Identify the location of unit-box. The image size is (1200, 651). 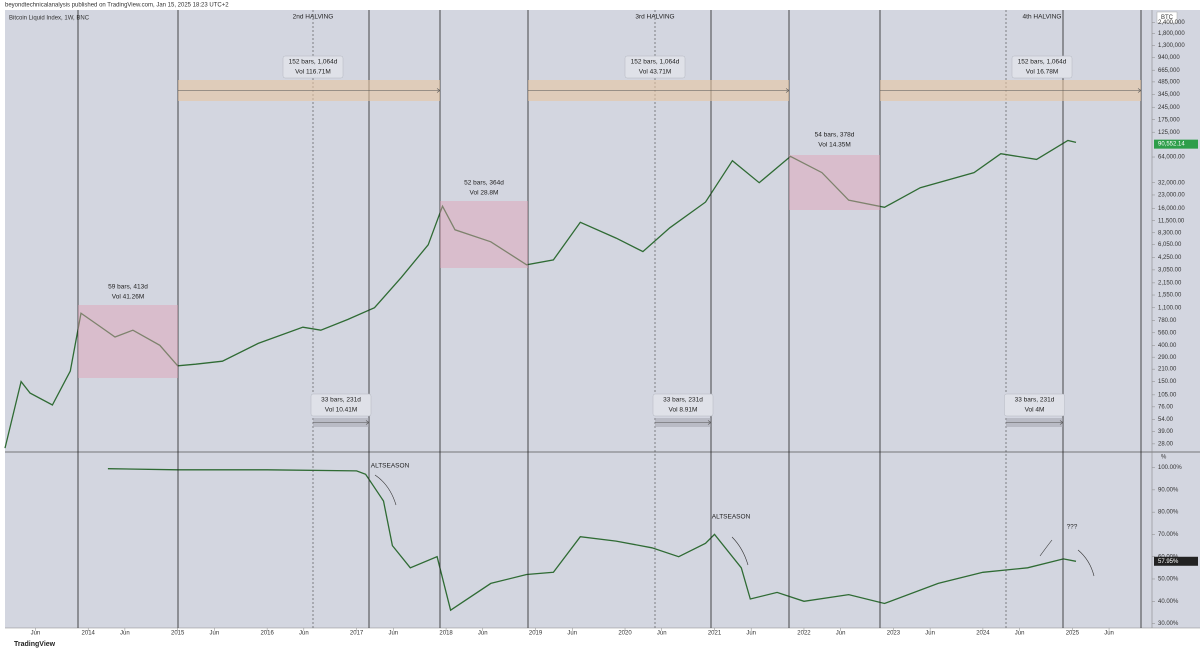
(1167, 17).